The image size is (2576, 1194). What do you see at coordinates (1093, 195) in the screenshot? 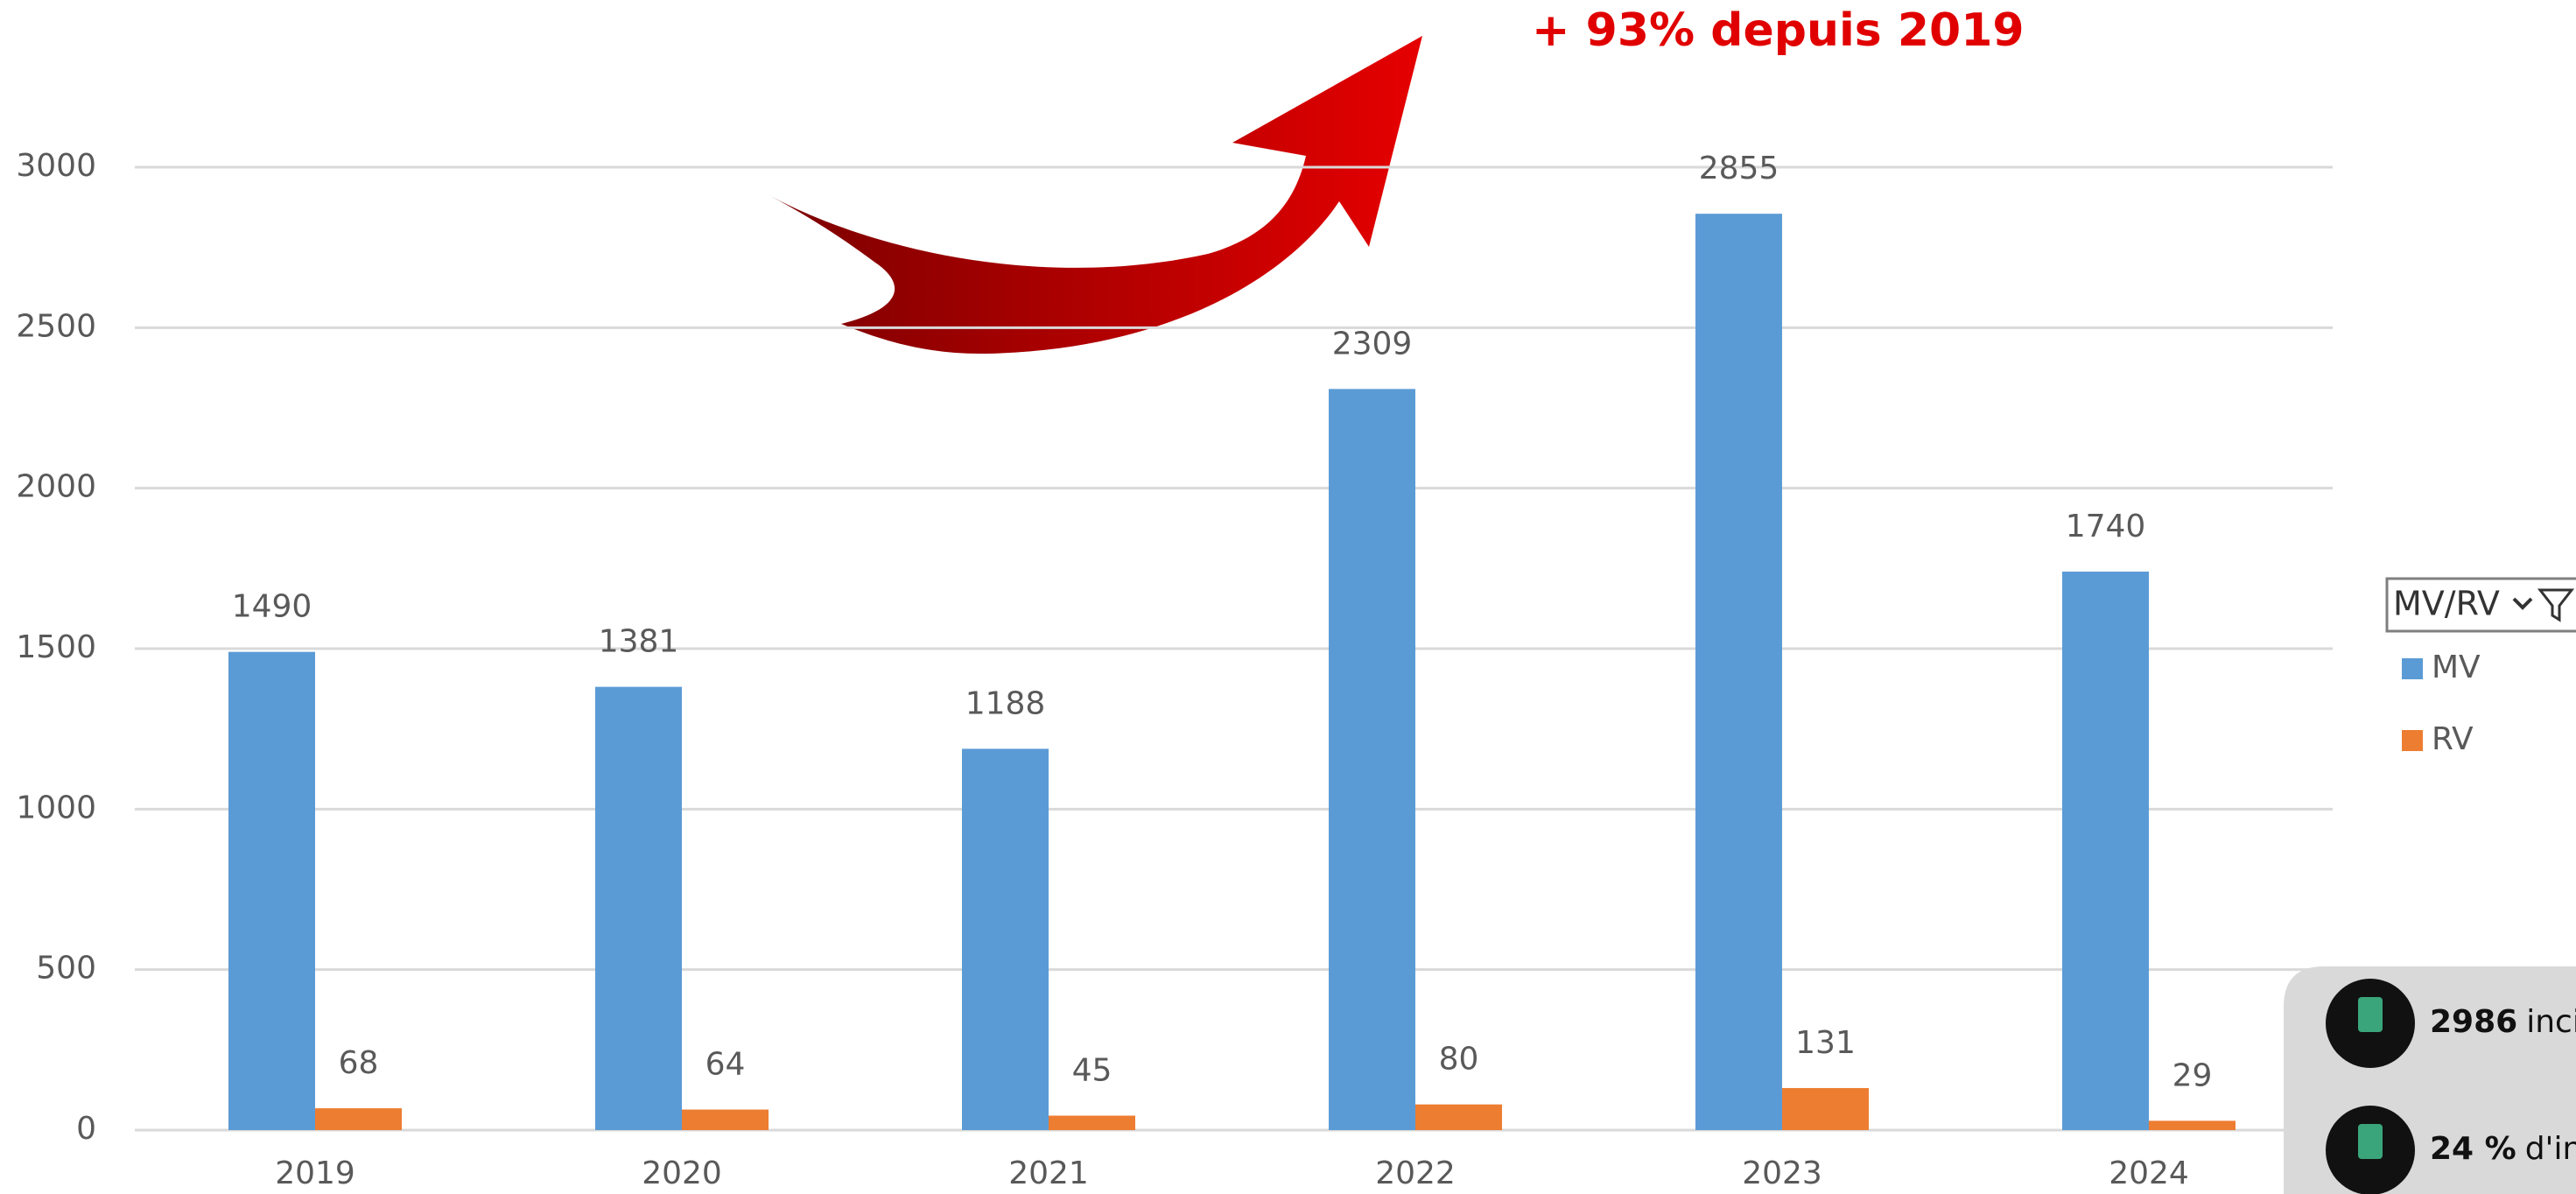
I see `growth-arrow` at bounding box center [1093, 195].